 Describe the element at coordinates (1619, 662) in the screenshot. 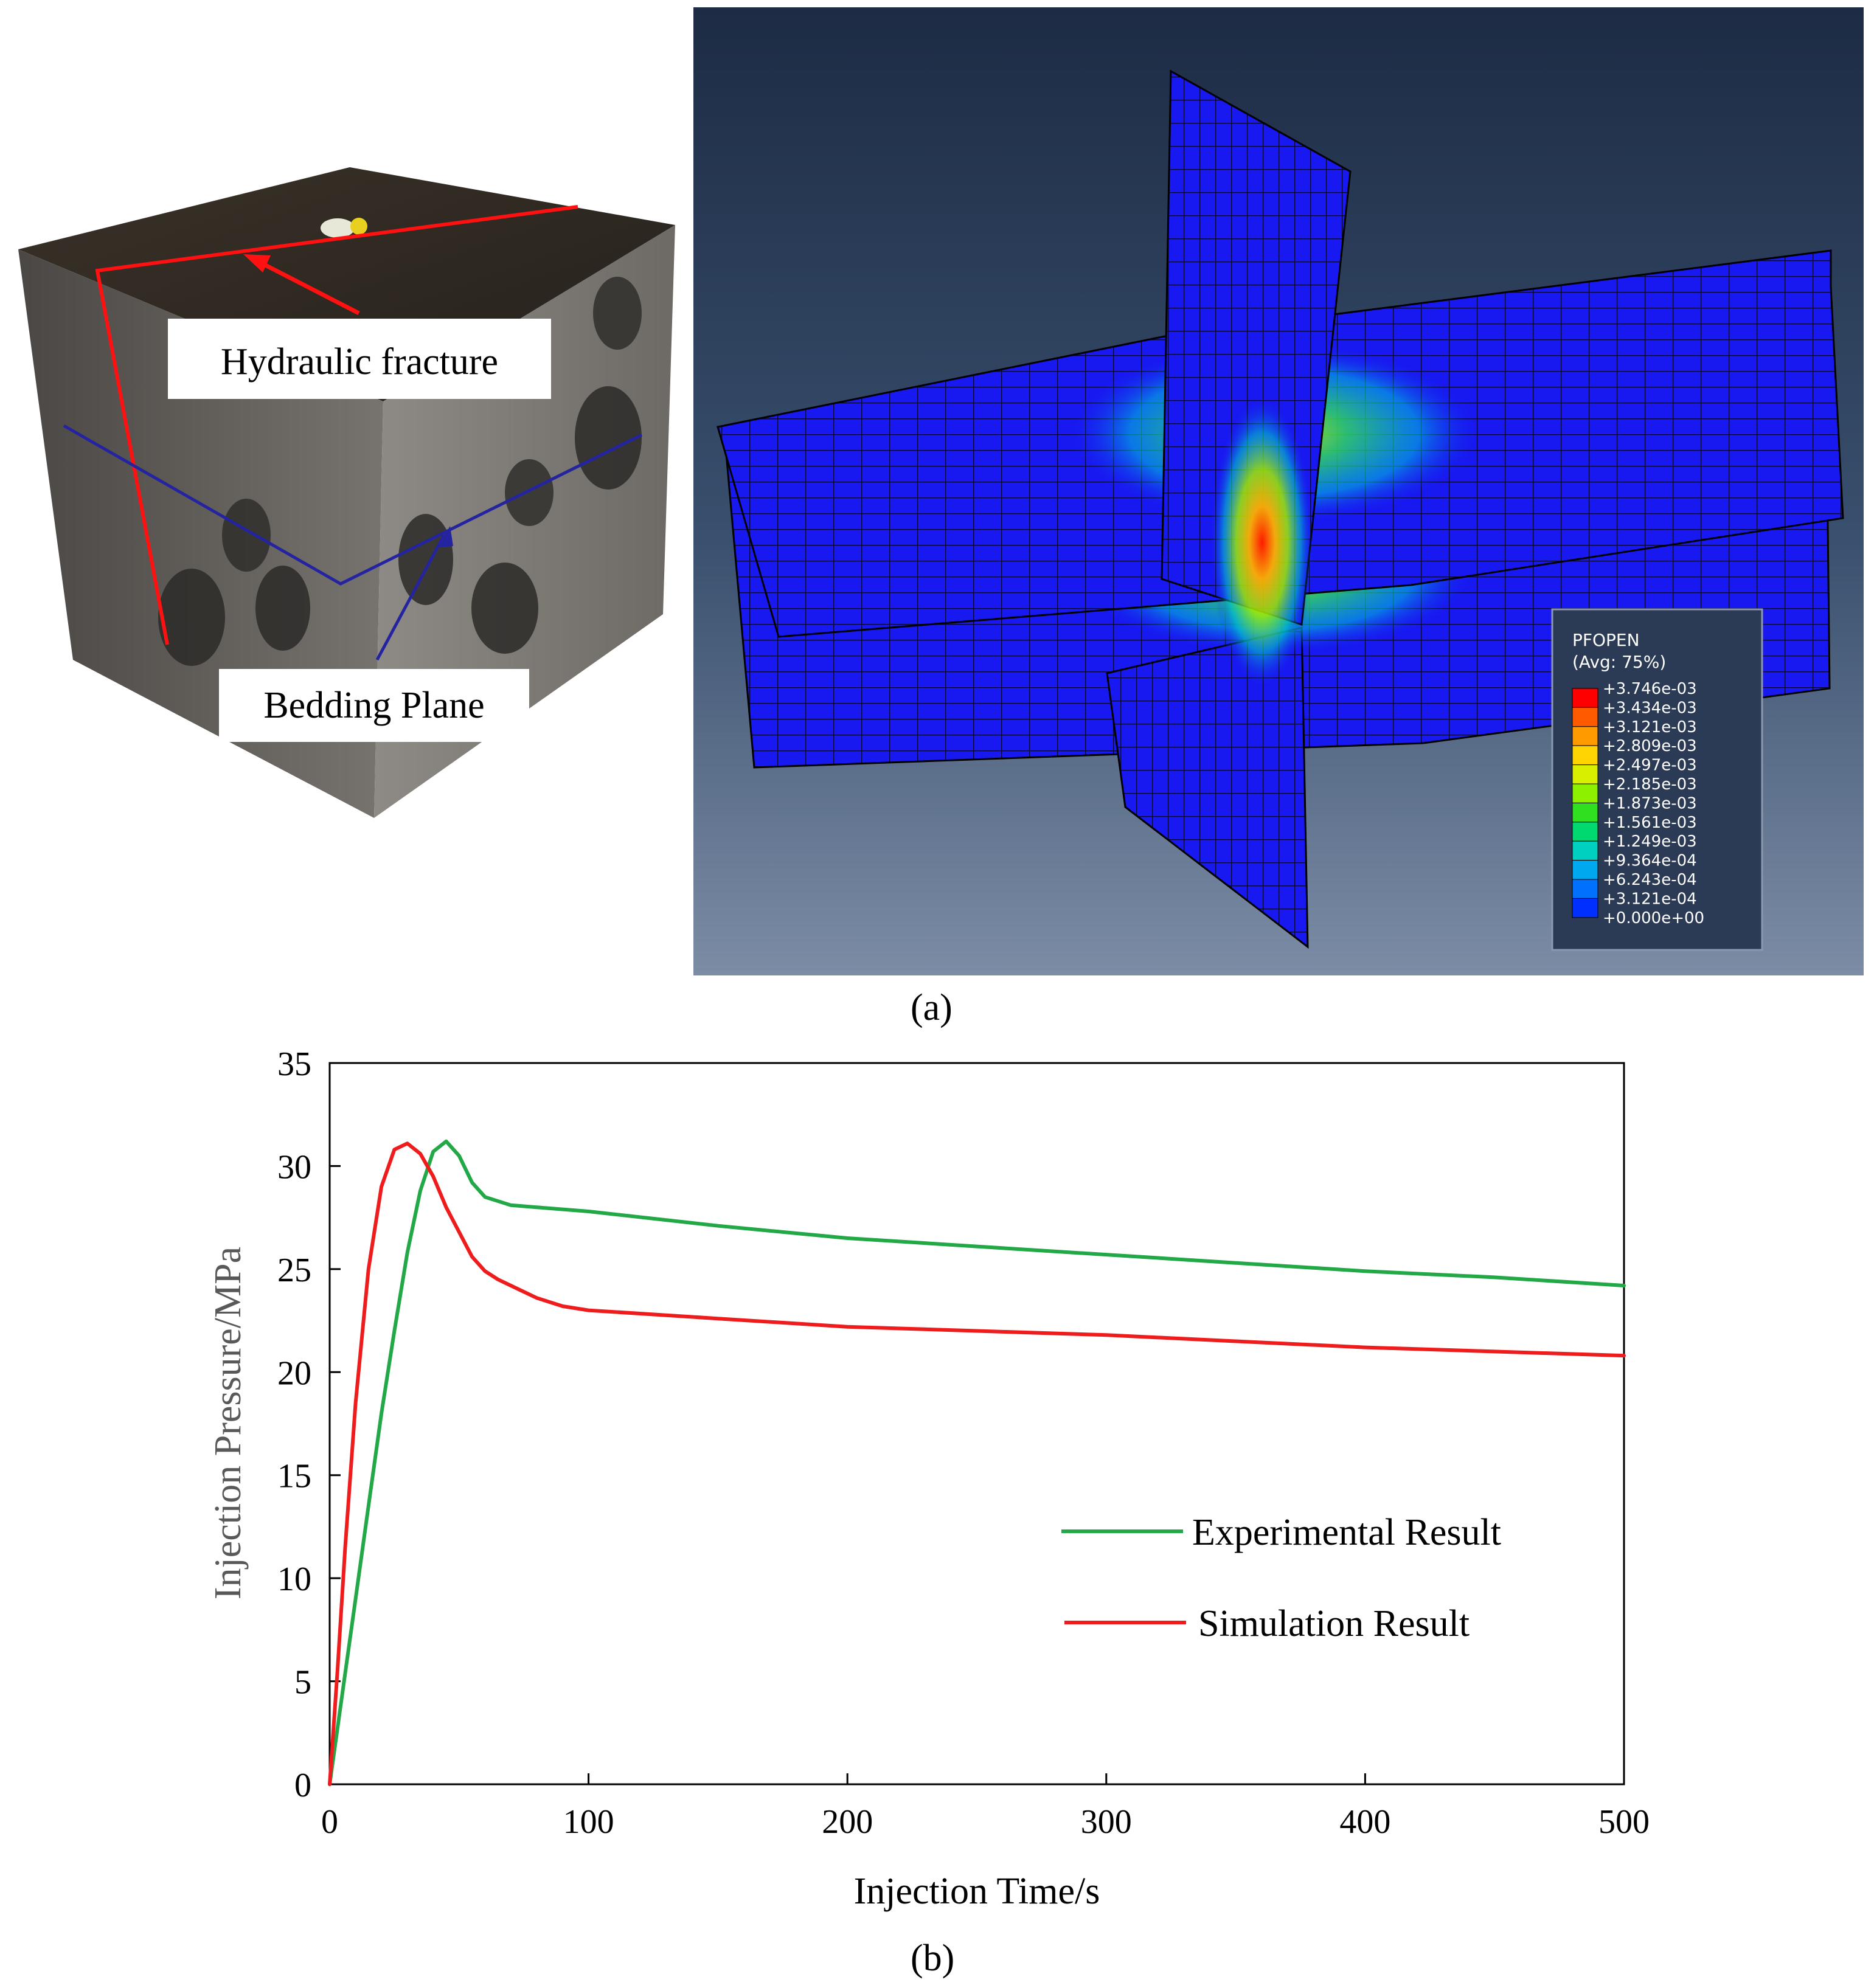

I see `legend-subtitle: (Avg: 75%)` at that location.